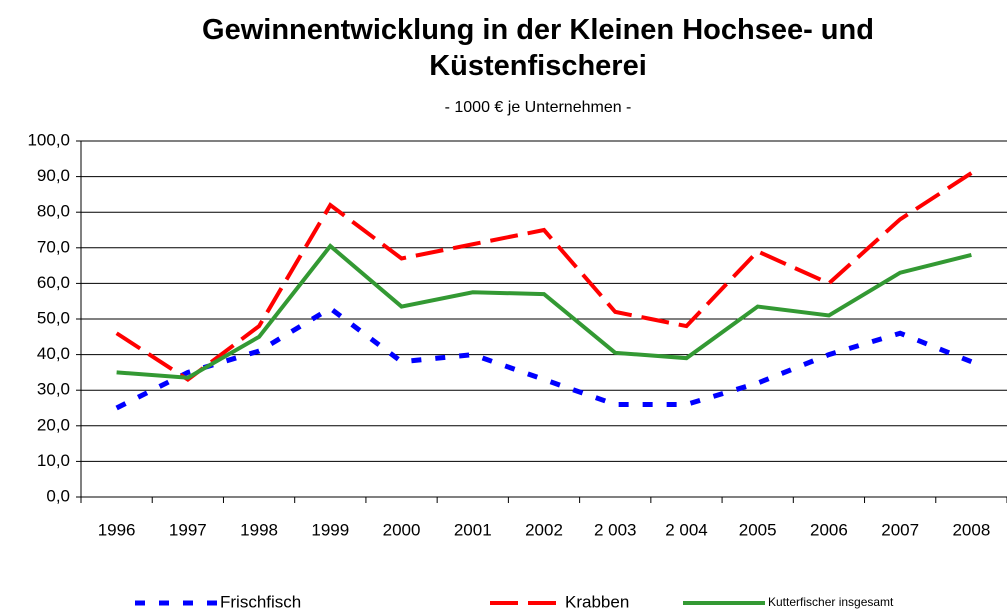 This screenshot has width=1007, height=612. I want to click on y-tick-label: 0,0, so click(58, 495).